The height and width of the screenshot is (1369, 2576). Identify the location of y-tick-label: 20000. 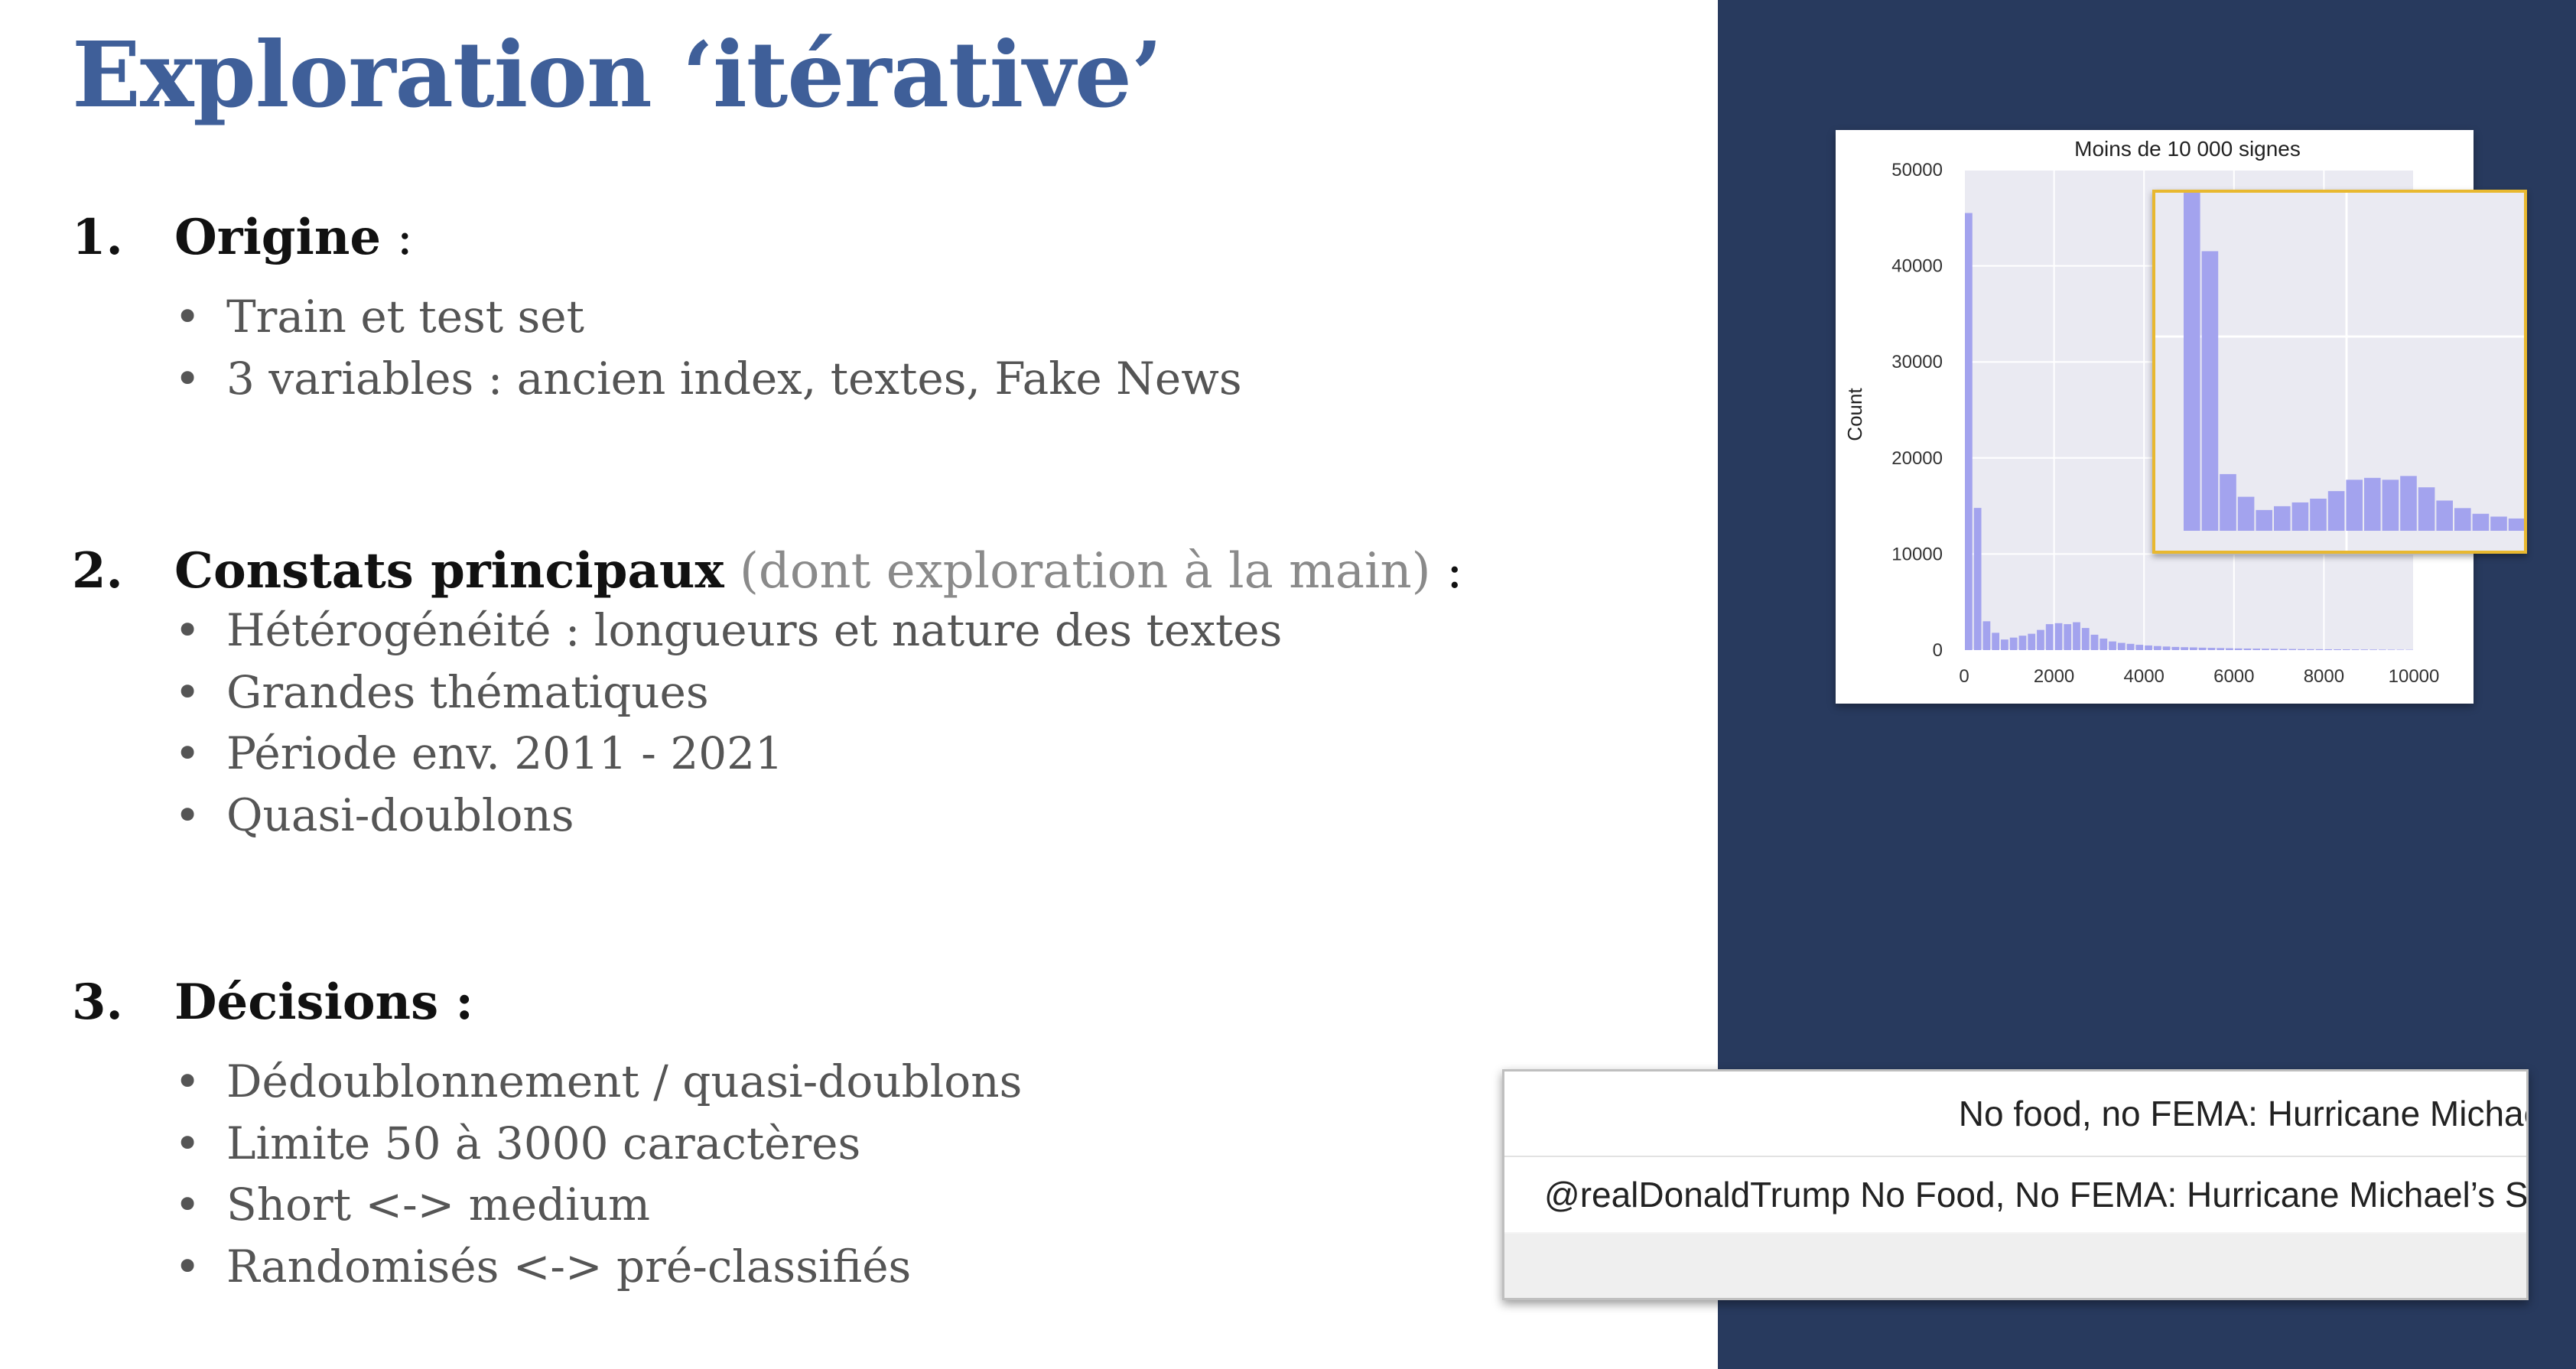
(1917, 458).